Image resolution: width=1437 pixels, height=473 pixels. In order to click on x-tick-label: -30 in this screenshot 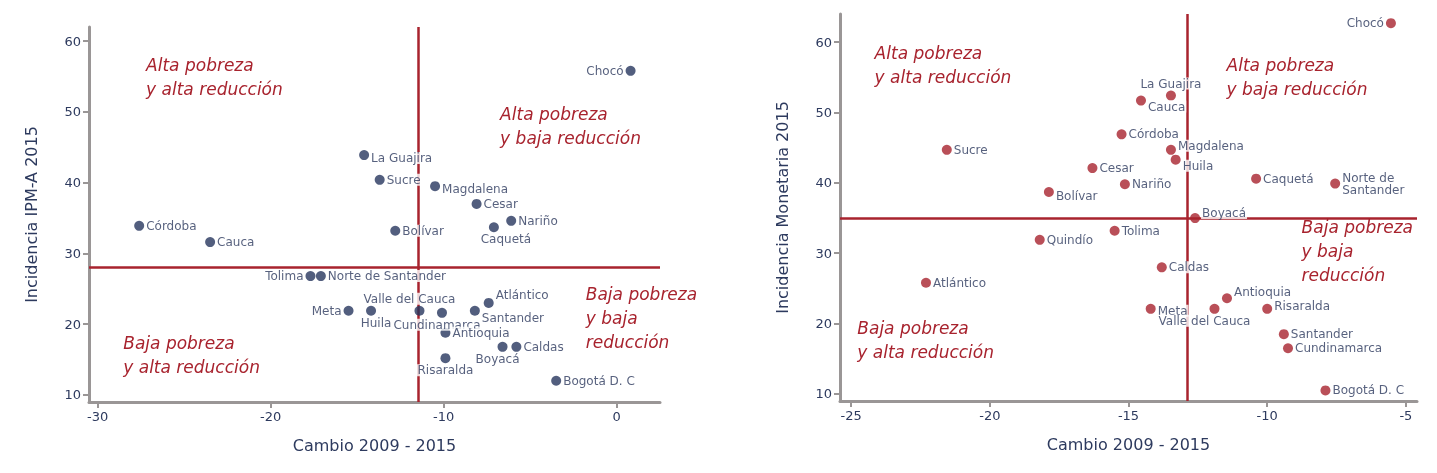, I will do `click(98, 416)`.